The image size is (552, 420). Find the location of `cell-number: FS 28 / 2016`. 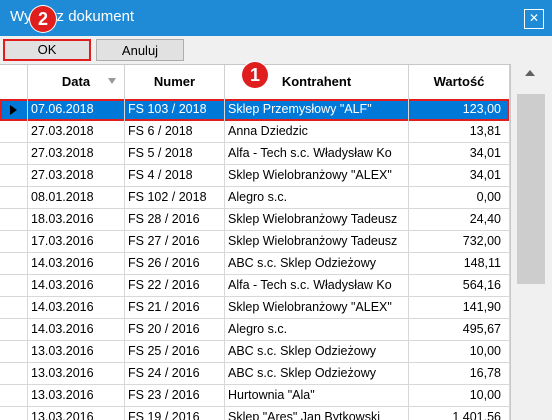

cell-number: FS 28 / 2016 is located at coordinates (175, 220).